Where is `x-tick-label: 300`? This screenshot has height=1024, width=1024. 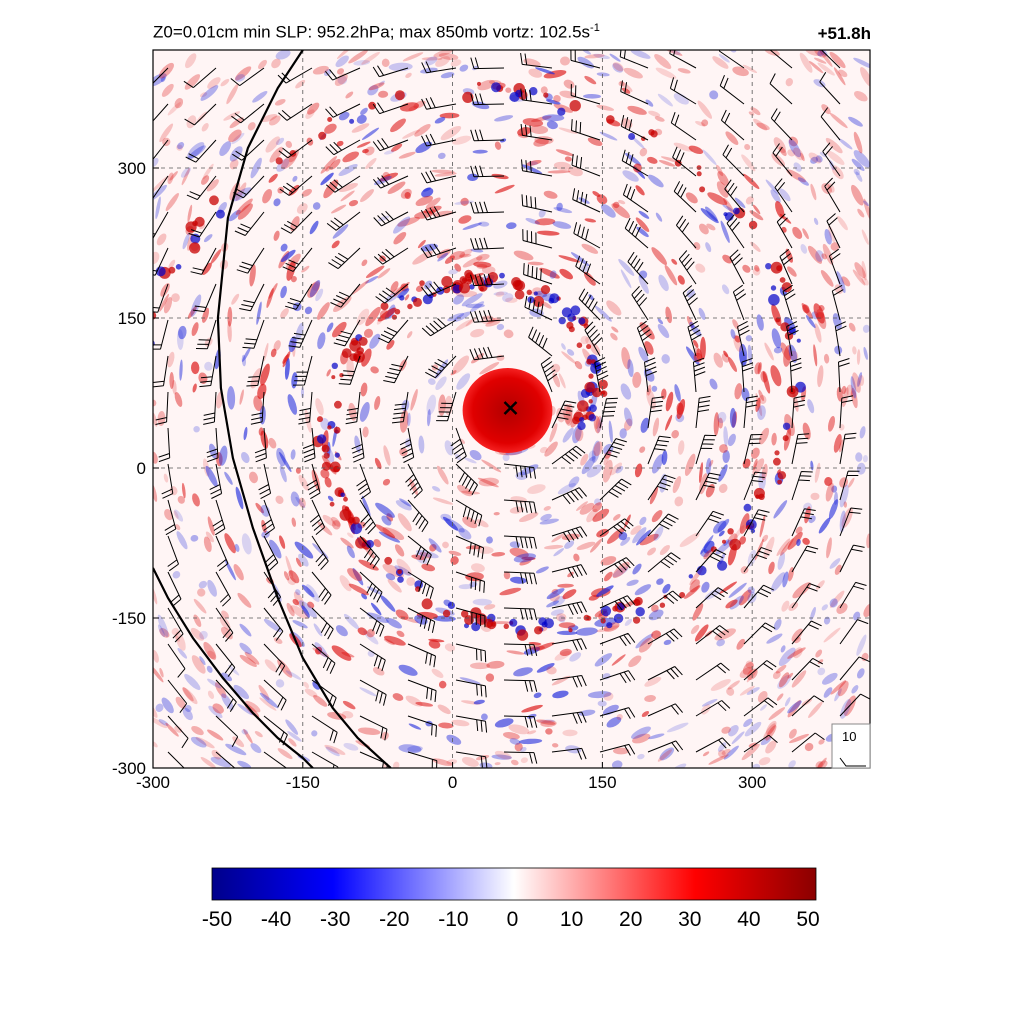 x-tick-label: 300 is located at coordinates (752, 782).